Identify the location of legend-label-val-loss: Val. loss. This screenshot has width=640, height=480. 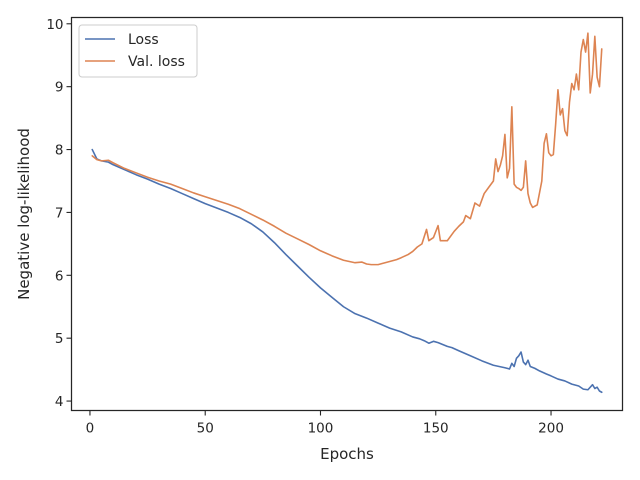
(156, 62).